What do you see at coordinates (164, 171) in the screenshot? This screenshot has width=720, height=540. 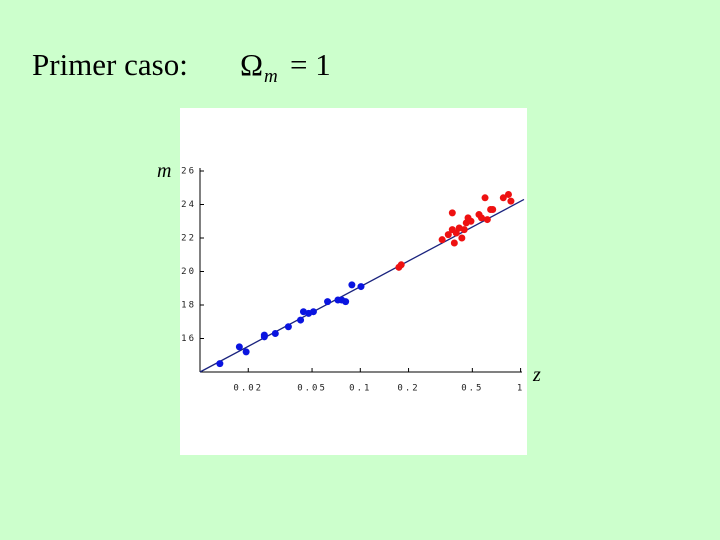 I see `y-axis-label: m` at bounding box center [164, 171].